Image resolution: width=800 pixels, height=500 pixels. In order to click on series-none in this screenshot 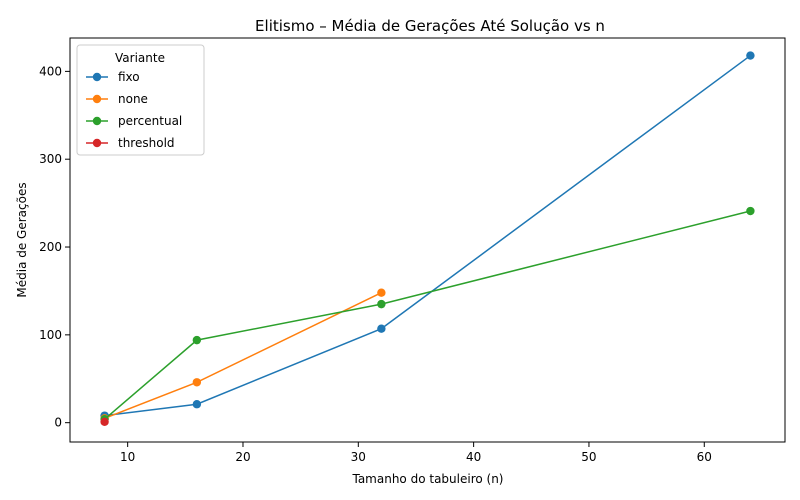, I will do `click(243, 355)`.